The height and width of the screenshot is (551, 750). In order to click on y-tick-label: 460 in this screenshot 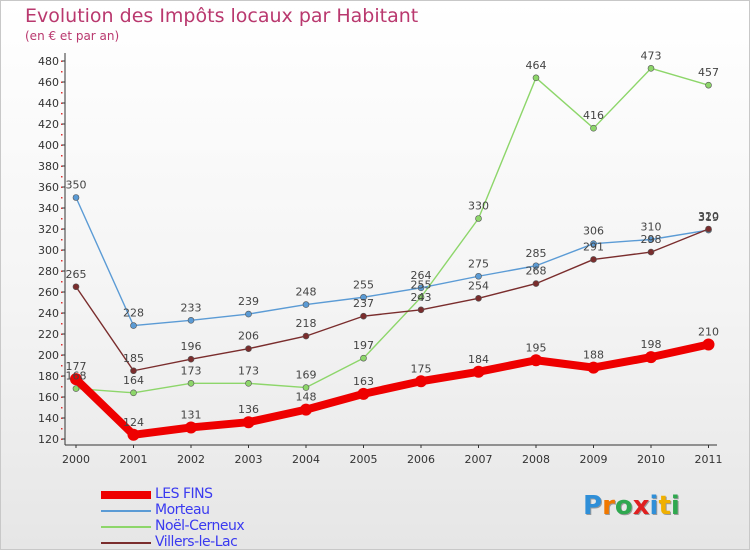, I will do `click(48, 82)`.